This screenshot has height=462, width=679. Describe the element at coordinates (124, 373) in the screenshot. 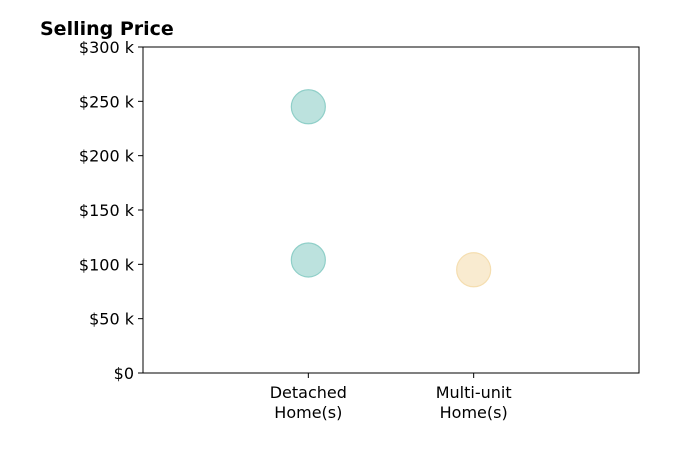

I see `y-tick-label: $0` at that location.